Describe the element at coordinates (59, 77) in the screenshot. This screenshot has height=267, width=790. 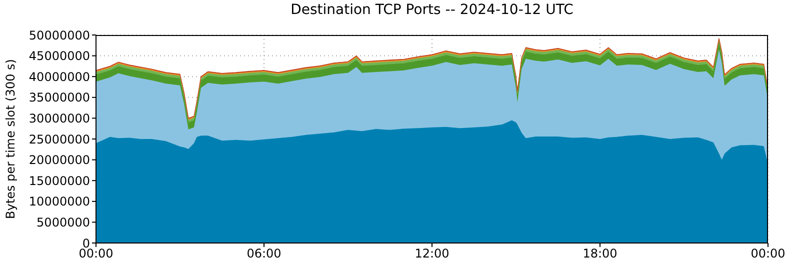
I see `y-tick-label: 40000000` at that location.